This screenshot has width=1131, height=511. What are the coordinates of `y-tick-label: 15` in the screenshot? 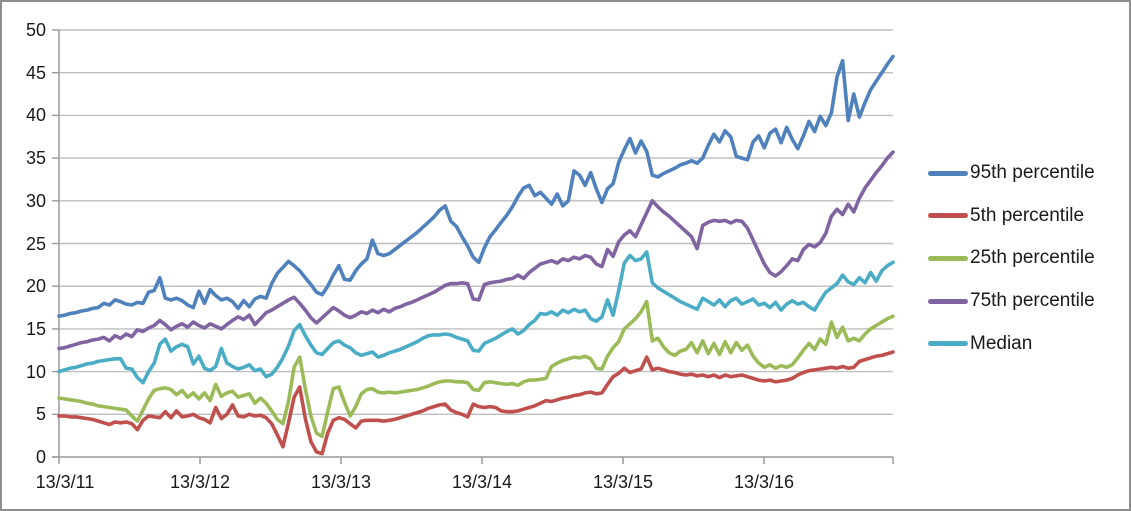 It's located at (35, 328).